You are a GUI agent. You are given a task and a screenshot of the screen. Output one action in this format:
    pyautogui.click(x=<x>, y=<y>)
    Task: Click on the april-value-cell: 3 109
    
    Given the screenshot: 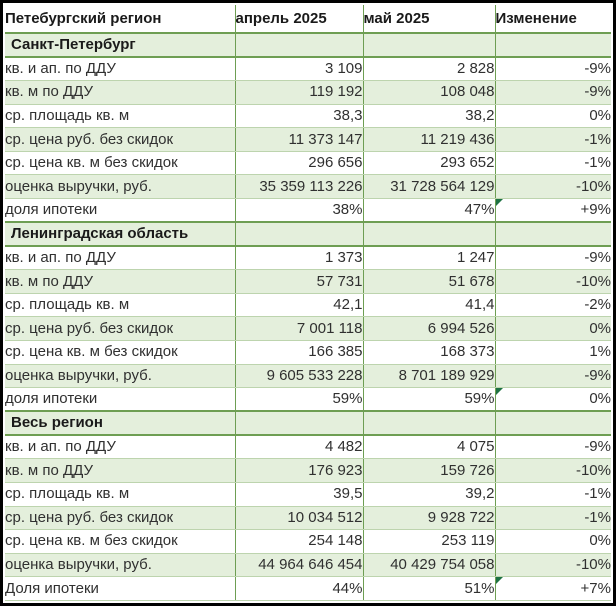 What is the action you would take?
    pyautogui.click(x=299, y=69)
    